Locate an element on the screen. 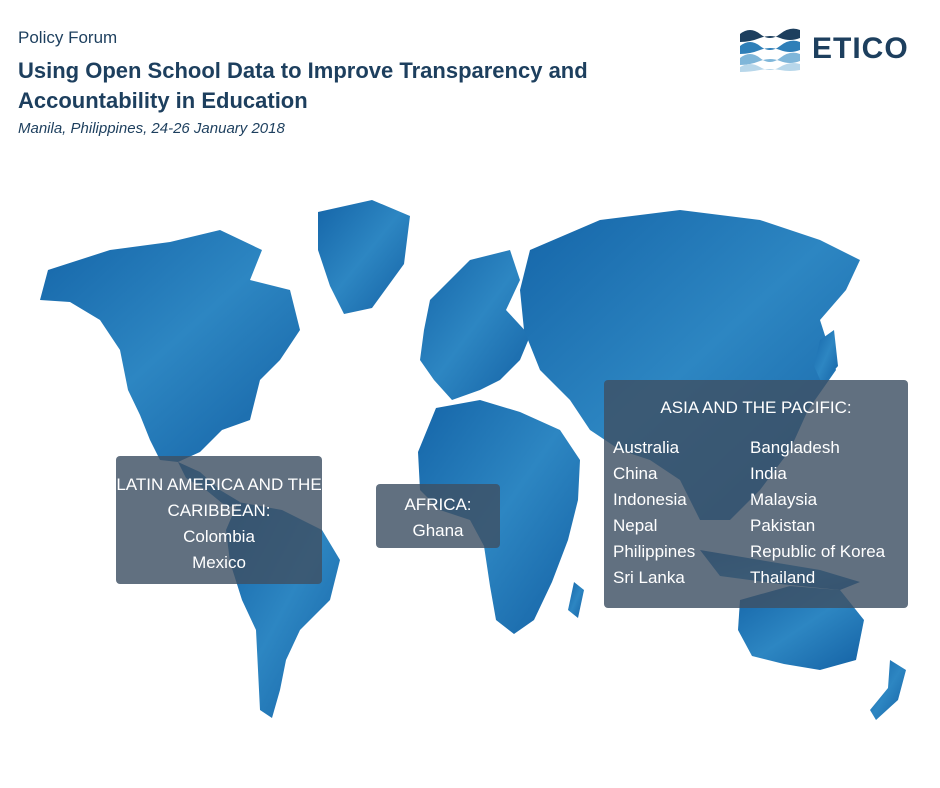 The image size is (940, 788). country-australia: Australia is located at coordinates (646, 447).